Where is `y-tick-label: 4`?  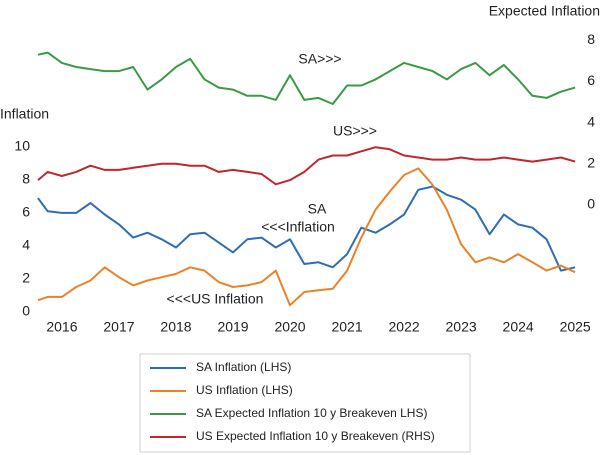
y-tick-label: 4 is located at coordinates (26, 245).